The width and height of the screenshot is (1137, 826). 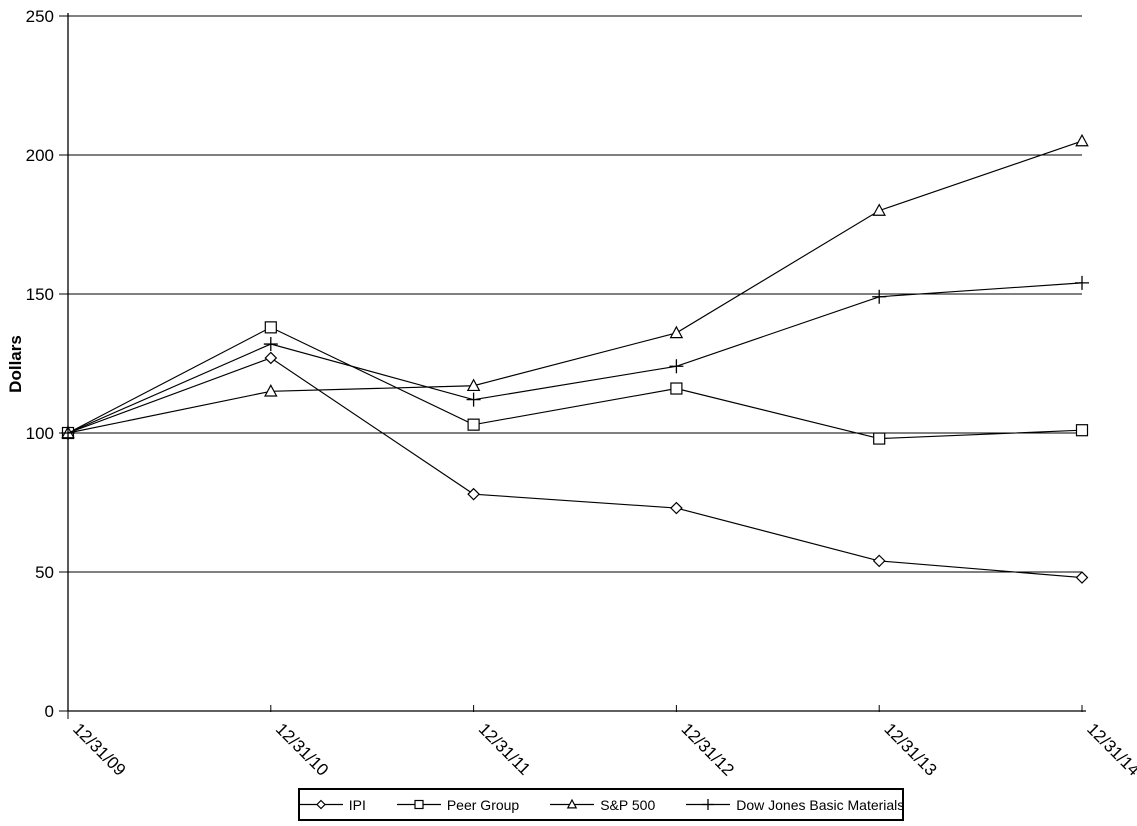 I want to click on legend-label: IPI, so click(x=357, y=804).